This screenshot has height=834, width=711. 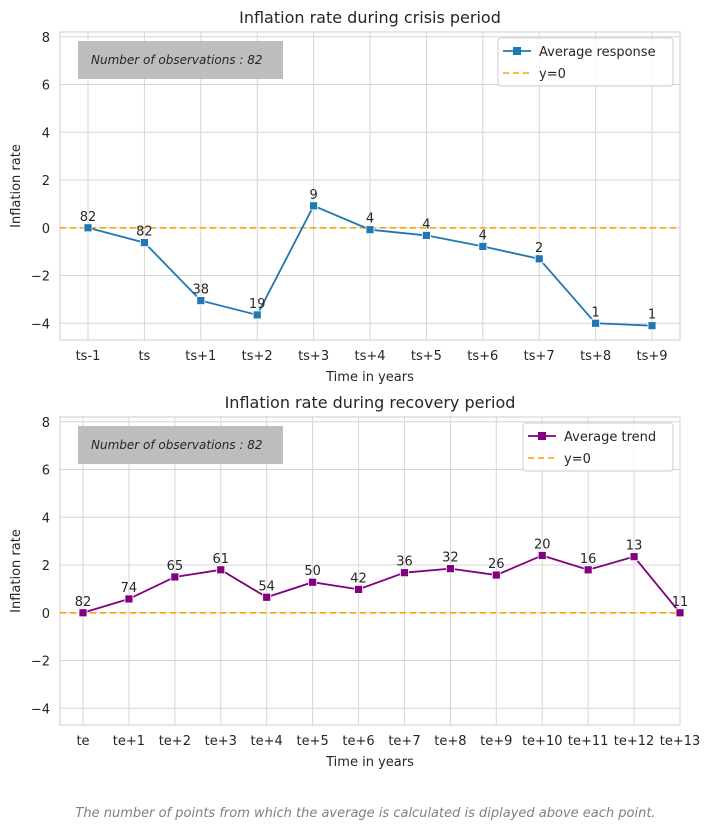 What do you see at coordinates (257, 304) in the screenshot?
I see `data-label: 19` at bounding box center [257, 304].